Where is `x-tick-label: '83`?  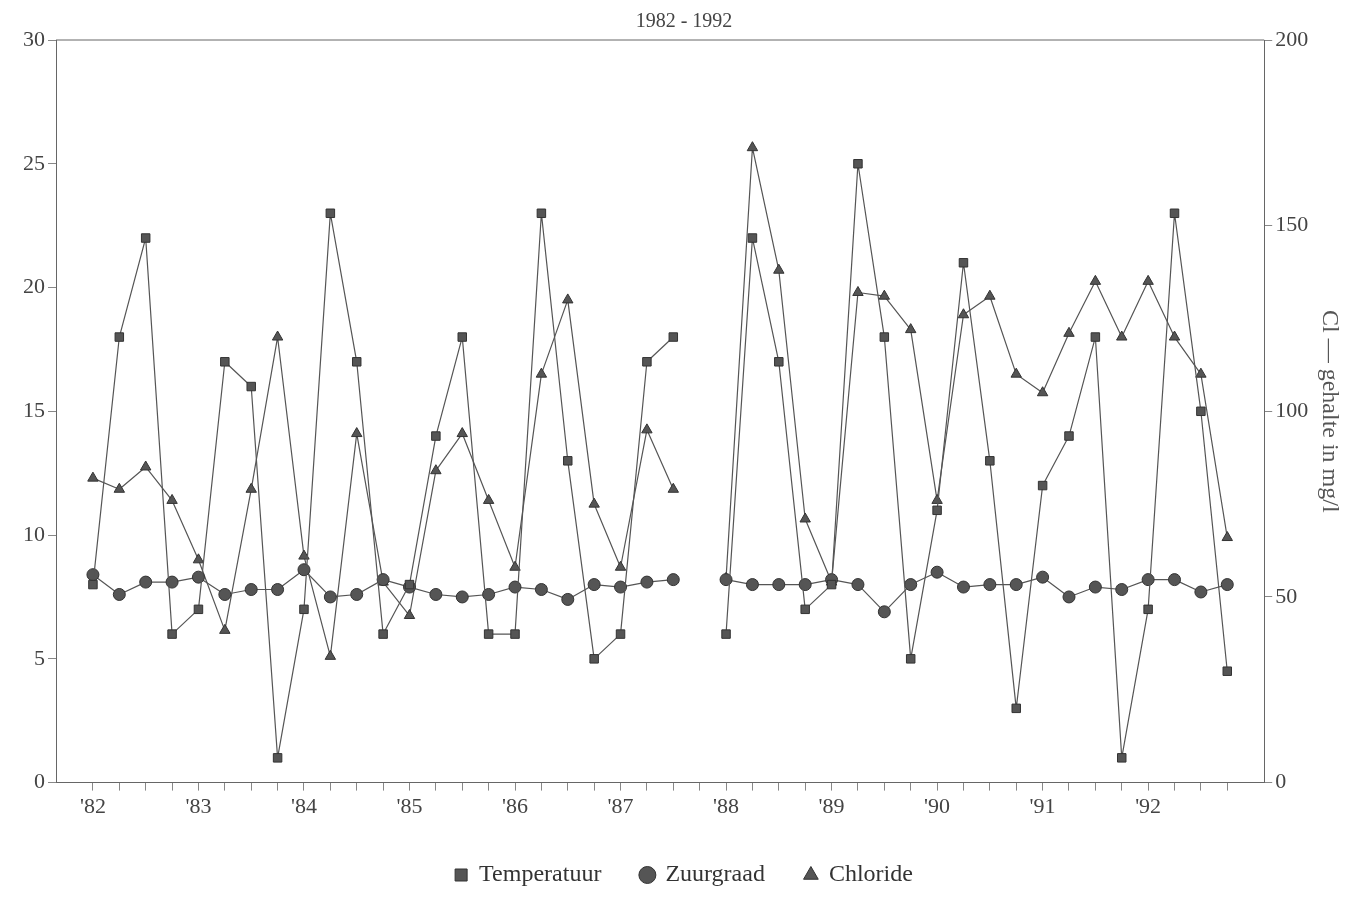
x-tick-label: '83 is located at coordinates (198, 805).